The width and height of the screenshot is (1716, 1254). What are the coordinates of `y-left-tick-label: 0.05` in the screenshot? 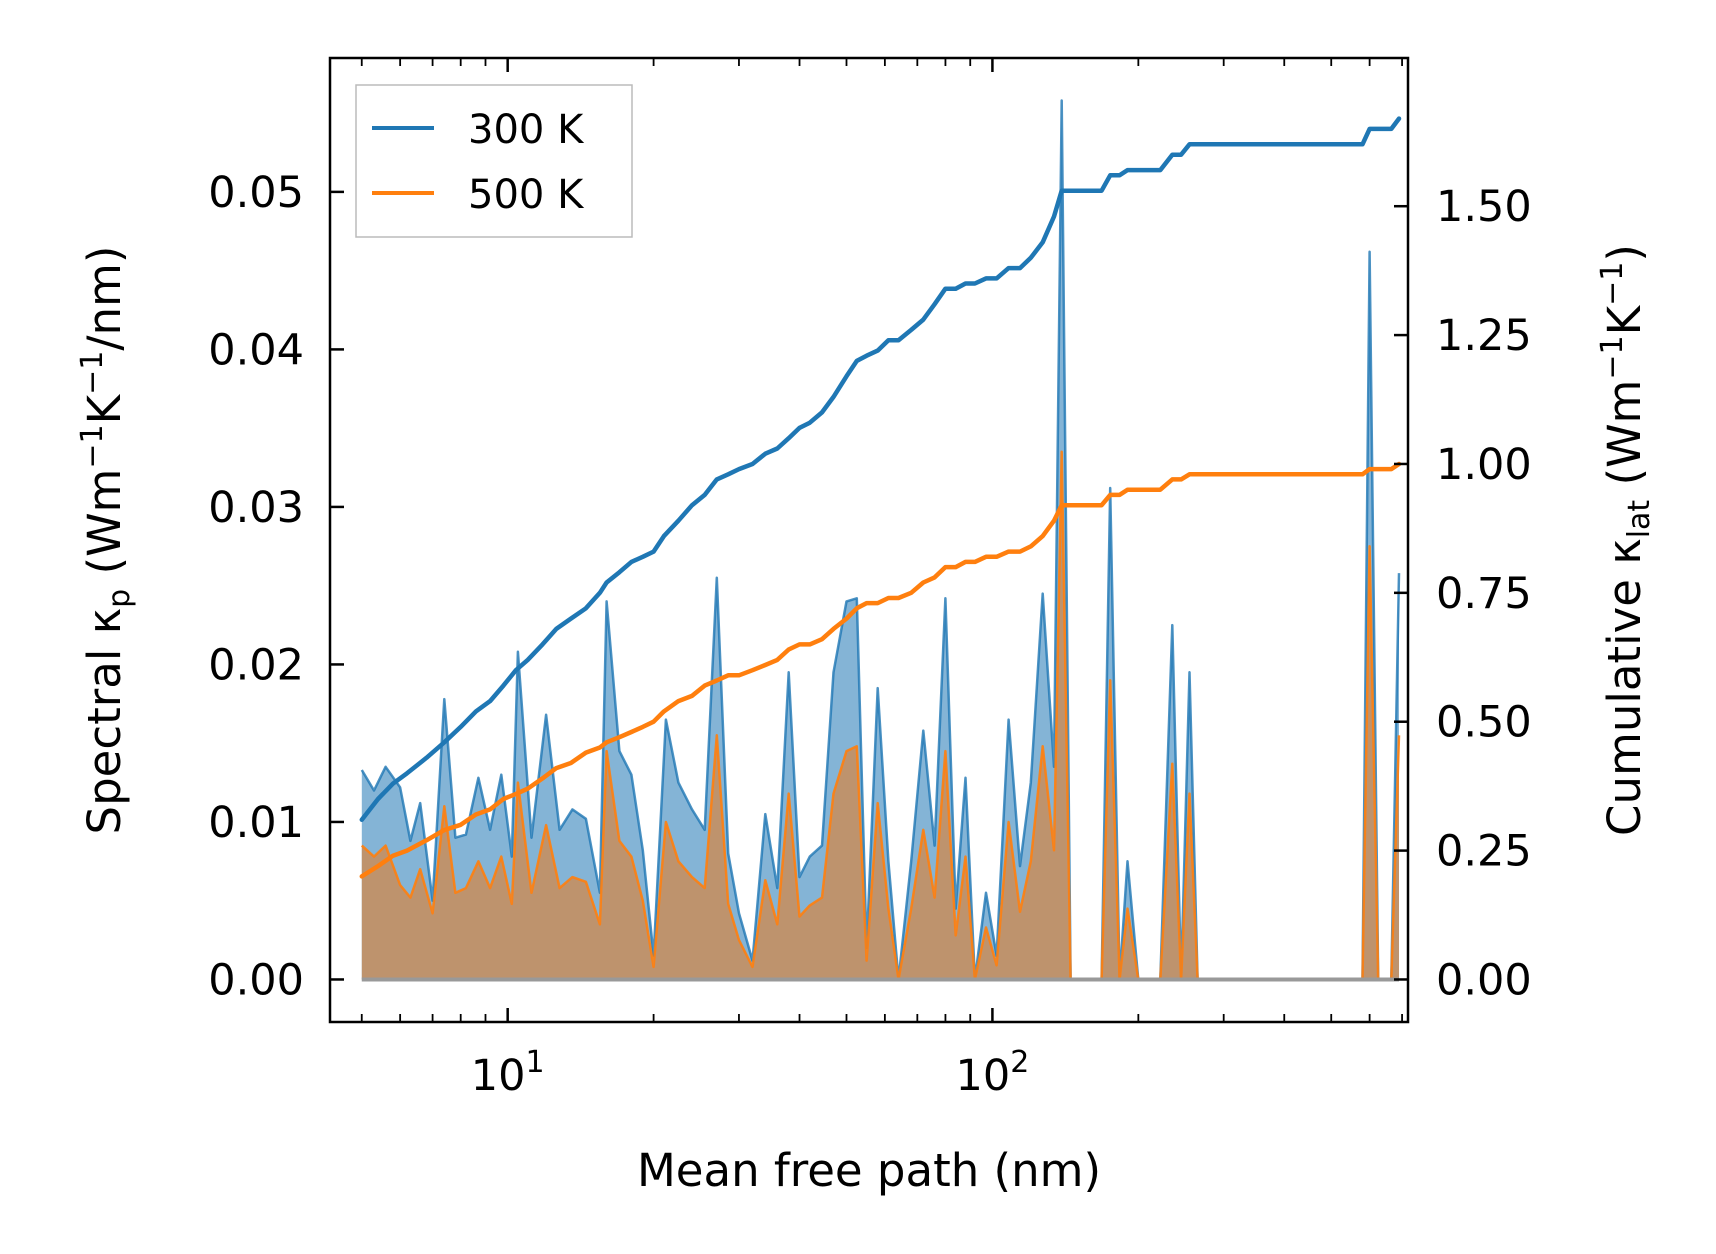 It's located at (256, 193).